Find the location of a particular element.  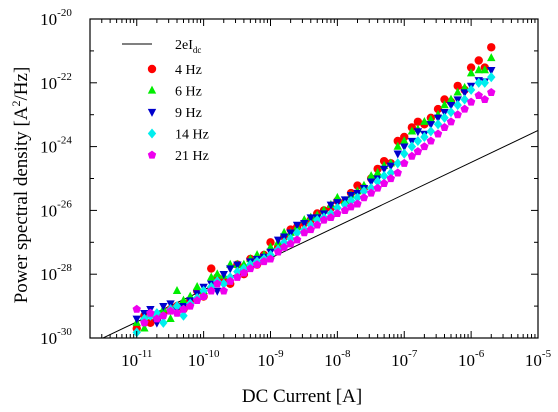

y-tick-label: 10-22 is located at coordinates (56, 82).